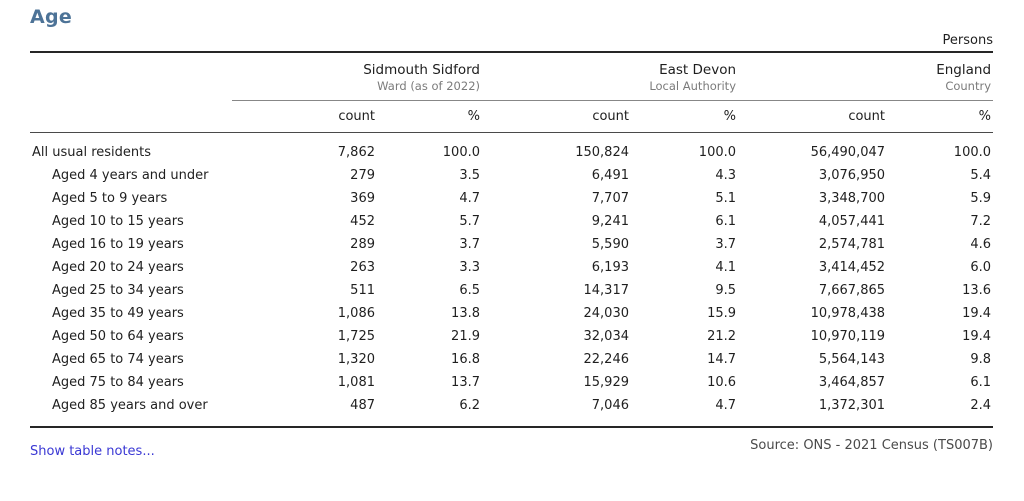 This screenshot has height=501, width=1024. Describe the element at coordinates (967, 40) in the screenshot. I see `unit-label: Persons` at that location.